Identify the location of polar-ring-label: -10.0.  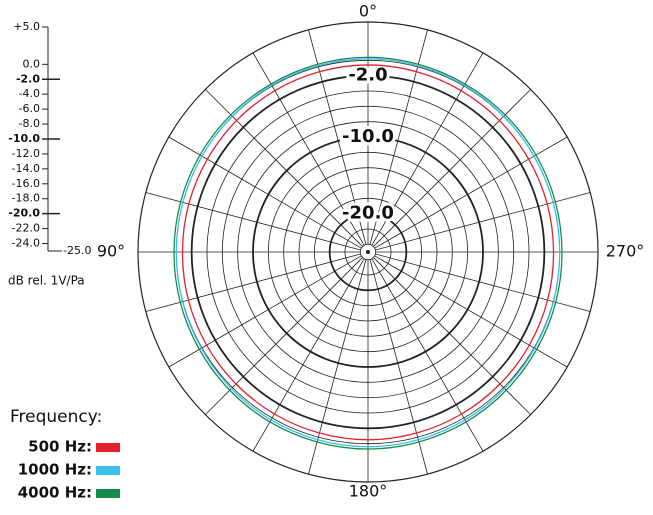
(368, 136).